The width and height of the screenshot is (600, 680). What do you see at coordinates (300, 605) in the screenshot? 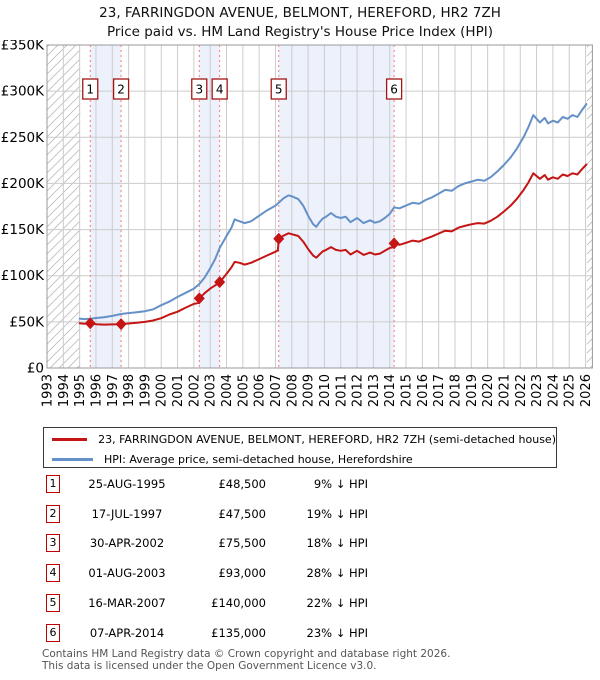
I see `transaction-row: 5 16-MAR-2007 £140,000 22% ↓ HPI` at bounding box center [300, 605].